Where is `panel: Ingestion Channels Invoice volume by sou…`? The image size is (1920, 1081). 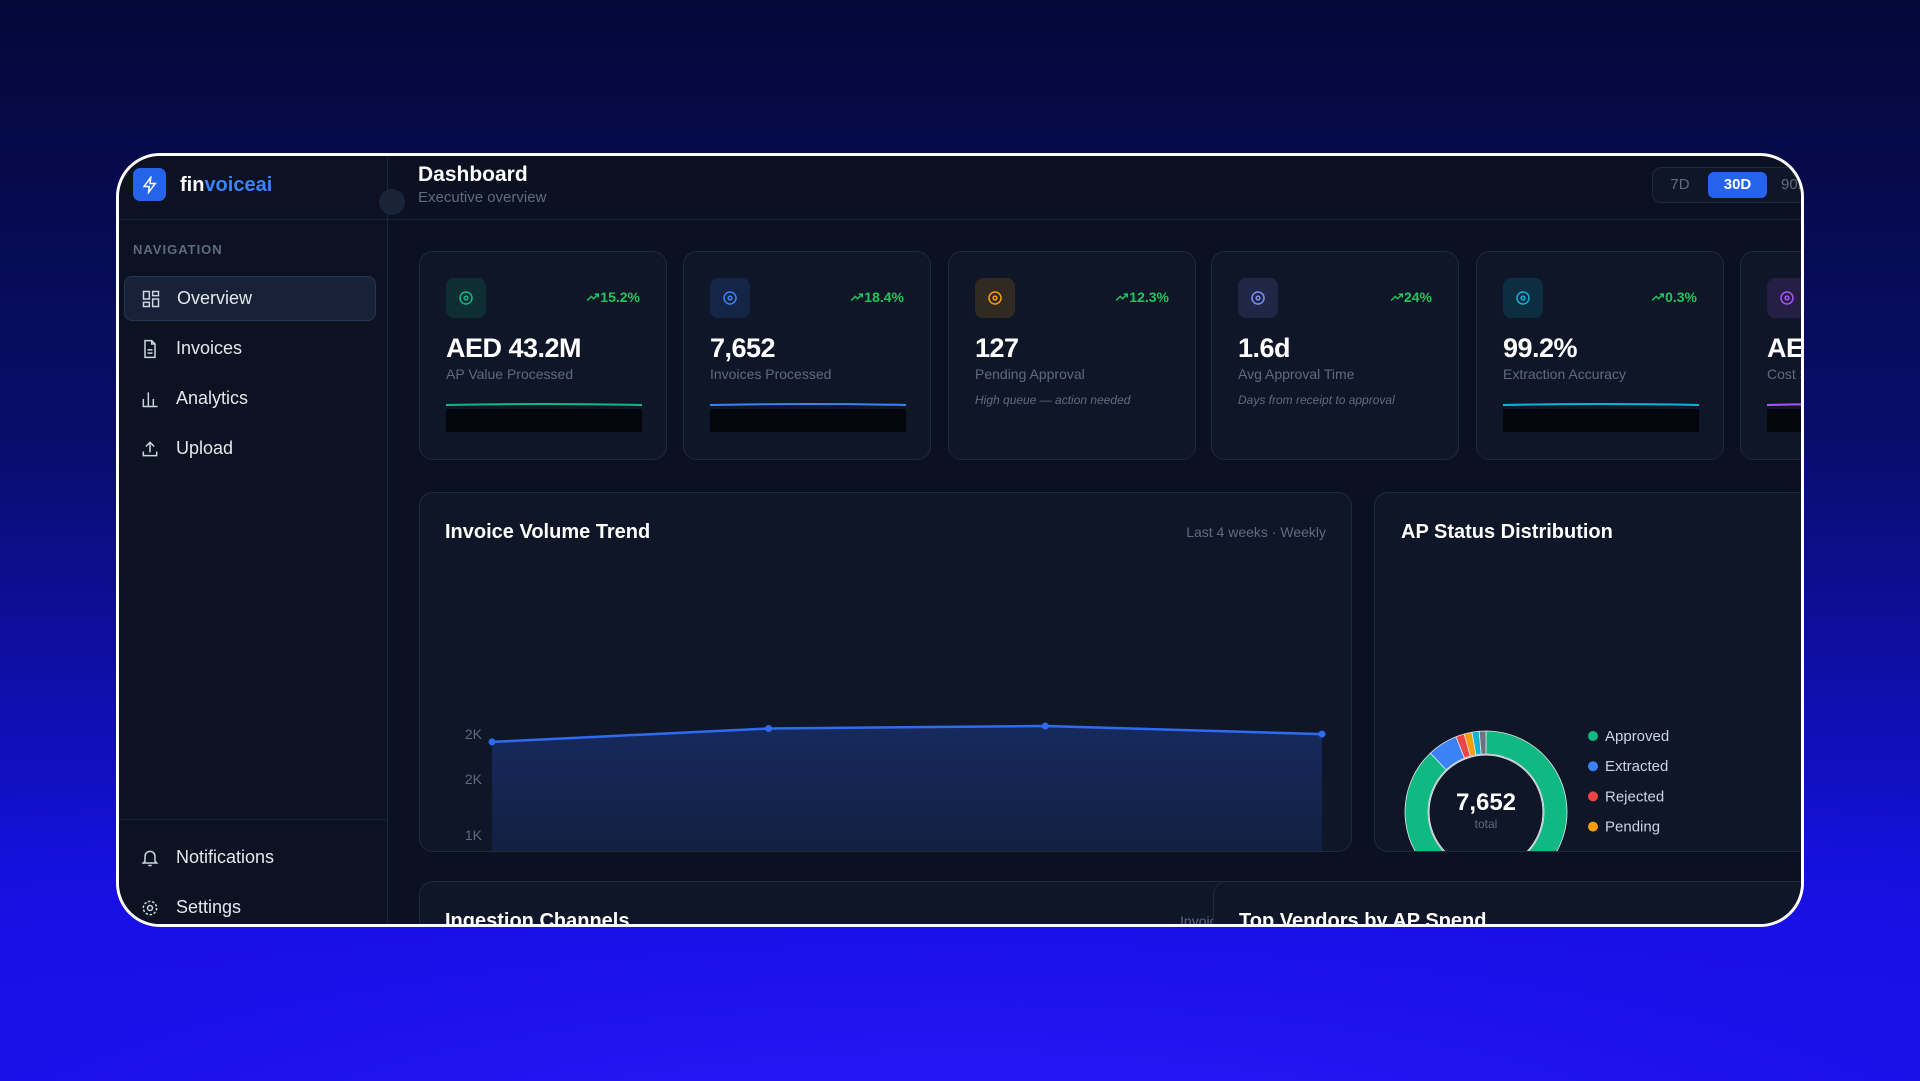 panel: Ingestion Channels Invoice volume by sou… is located at coordinates (891, 904).